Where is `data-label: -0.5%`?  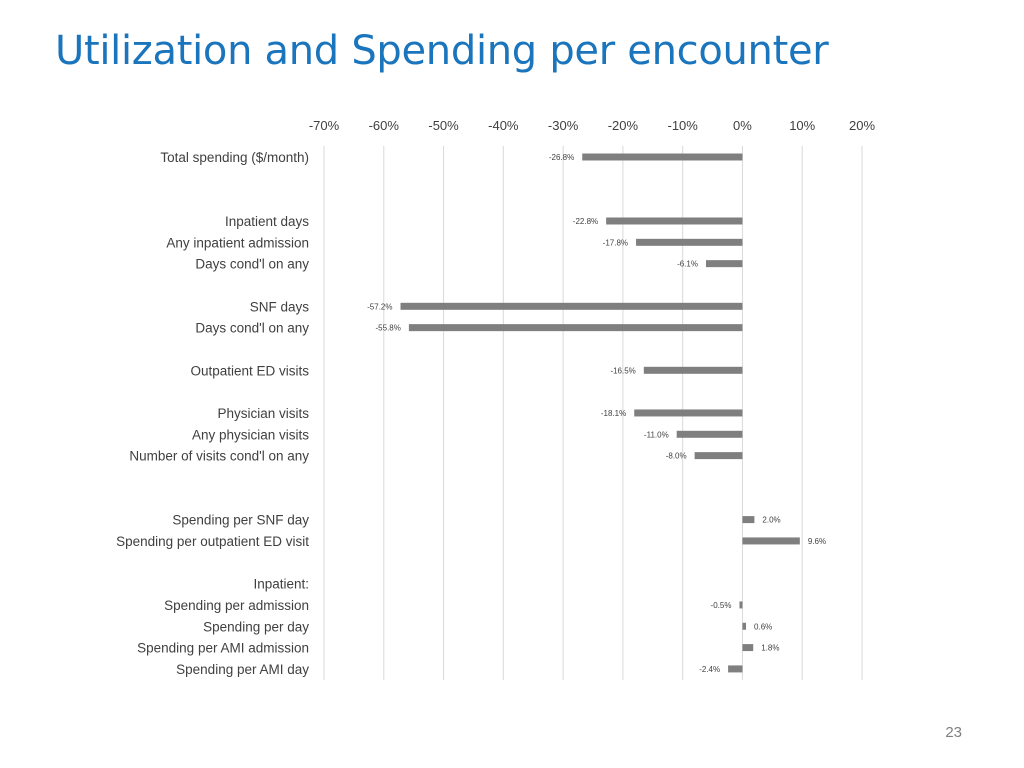 data-label: -0.5% is located at coordinates (721, 605).